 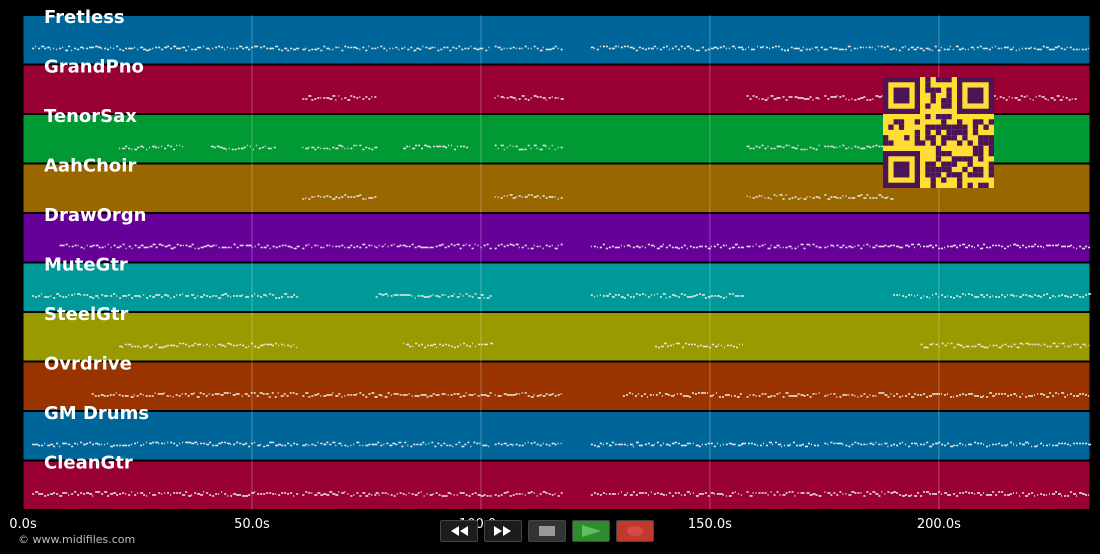 I want to click on qr-code-icon, so click(x=938, y=132).